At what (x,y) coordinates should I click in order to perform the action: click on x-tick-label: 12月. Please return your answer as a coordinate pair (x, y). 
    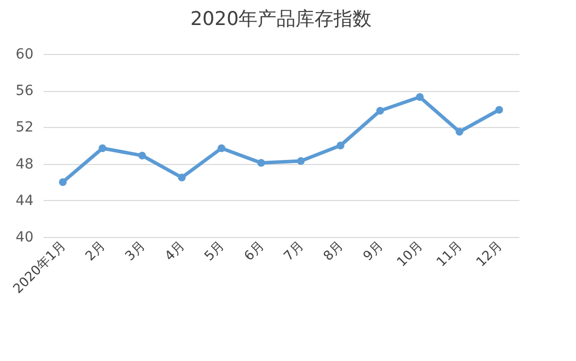
    Looking at the image, I should click on (490, 254).